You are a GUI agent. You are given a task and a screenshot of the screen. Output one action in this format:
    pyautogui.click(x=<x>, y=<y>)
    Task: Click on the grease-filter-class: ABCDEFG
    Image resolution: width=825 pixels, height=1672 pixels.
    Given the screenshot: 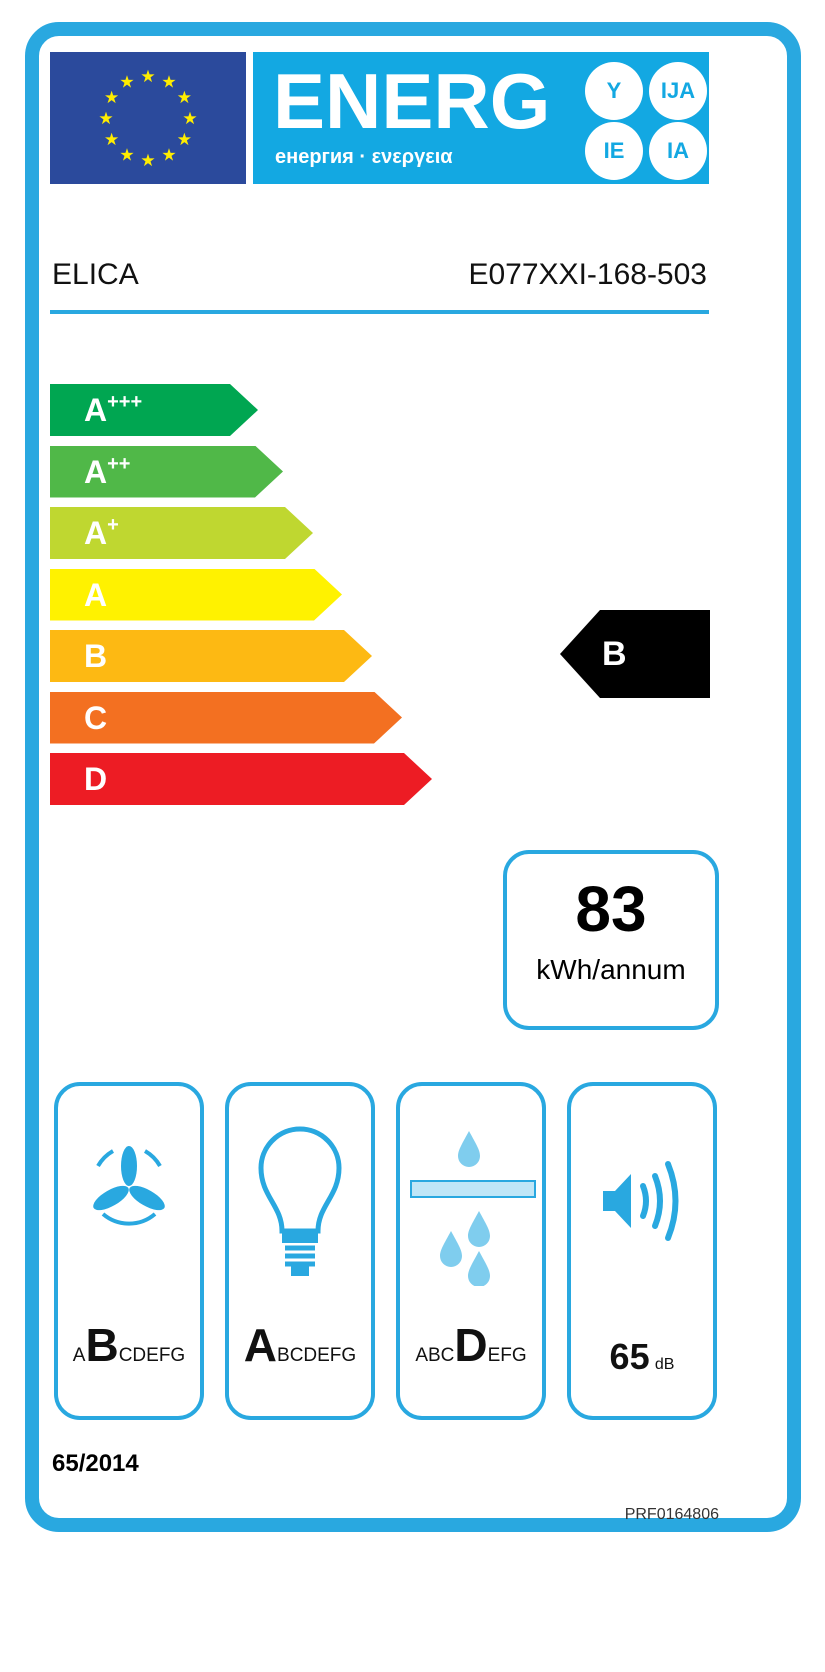 What is the action you would take?
    pyautogui.click(x=471, y=1345)
    